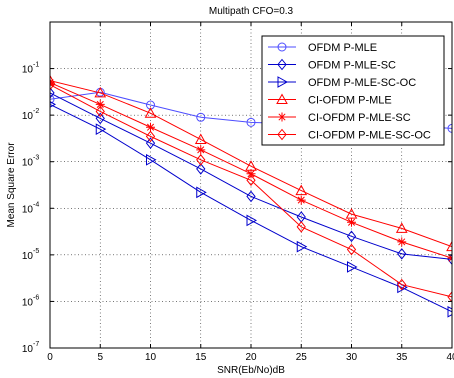  I want to click on legend-label: OFDM P-MLE-SC-OC, so click(362, 83).